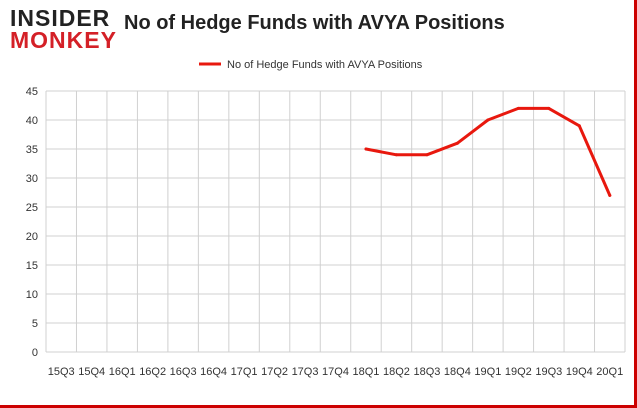  Describe the element at coordinates (32, 295) in the screenshot. I see `y-tick-label: 10` at that location.